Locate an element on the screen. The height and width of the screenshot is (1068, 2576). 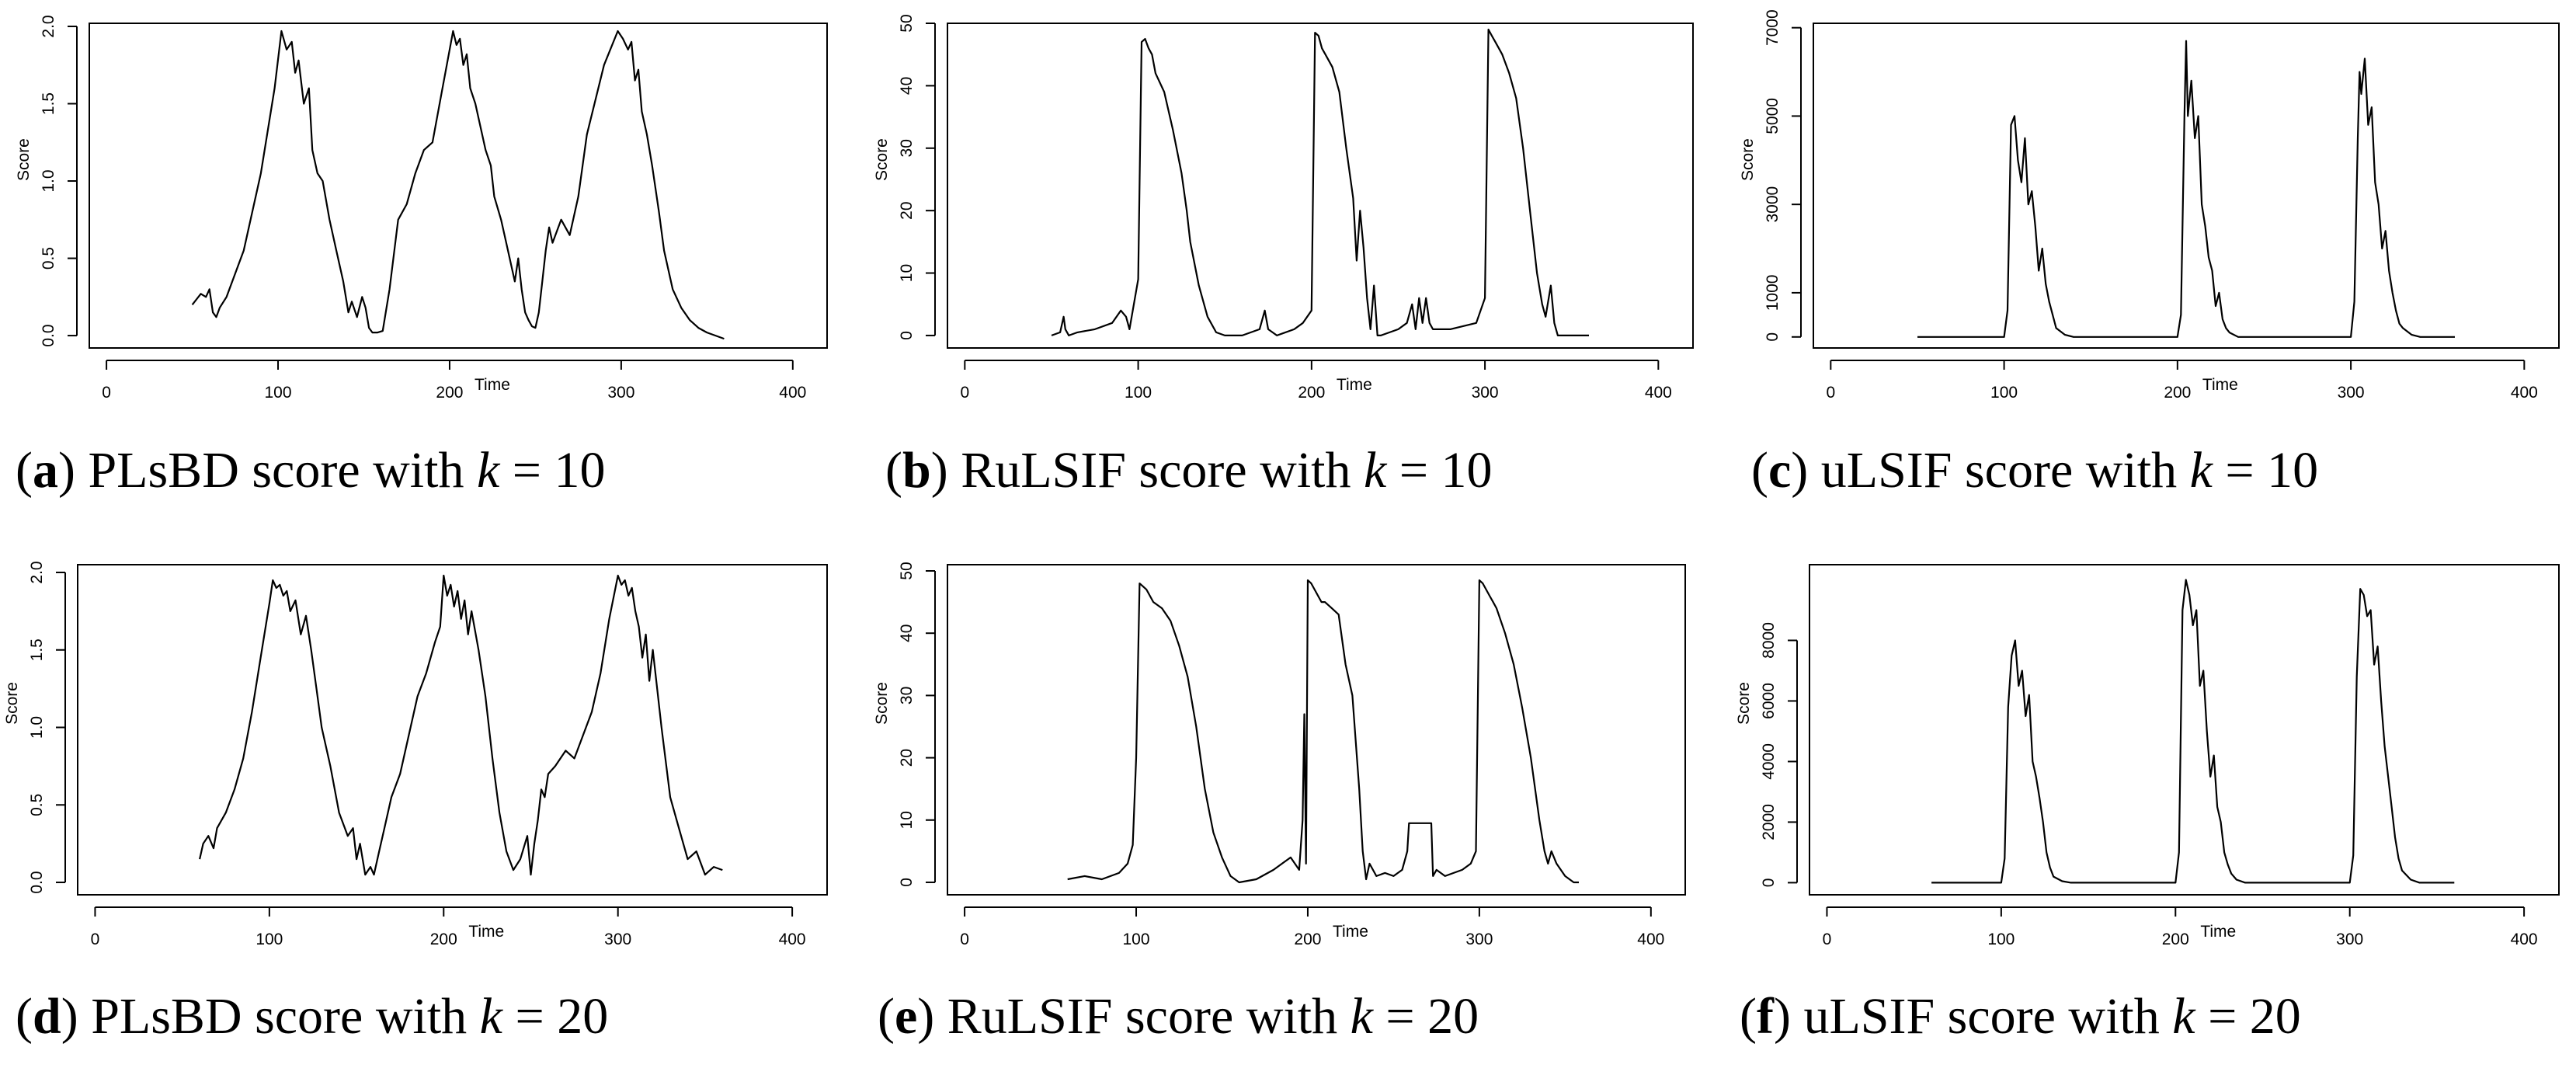
y-tick-label: 1.5 is located at coordinates (37, 649).